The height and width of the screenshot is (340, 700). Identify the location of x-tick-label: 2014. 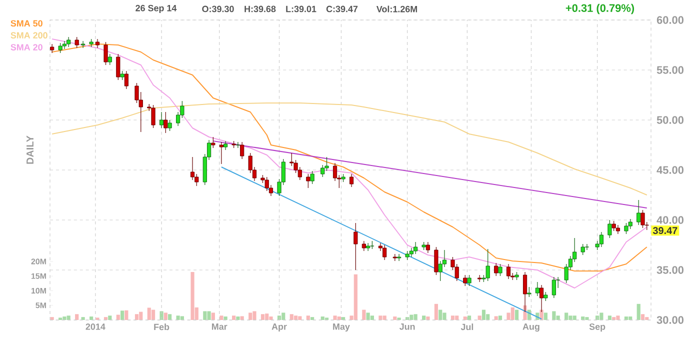
(96, 327).